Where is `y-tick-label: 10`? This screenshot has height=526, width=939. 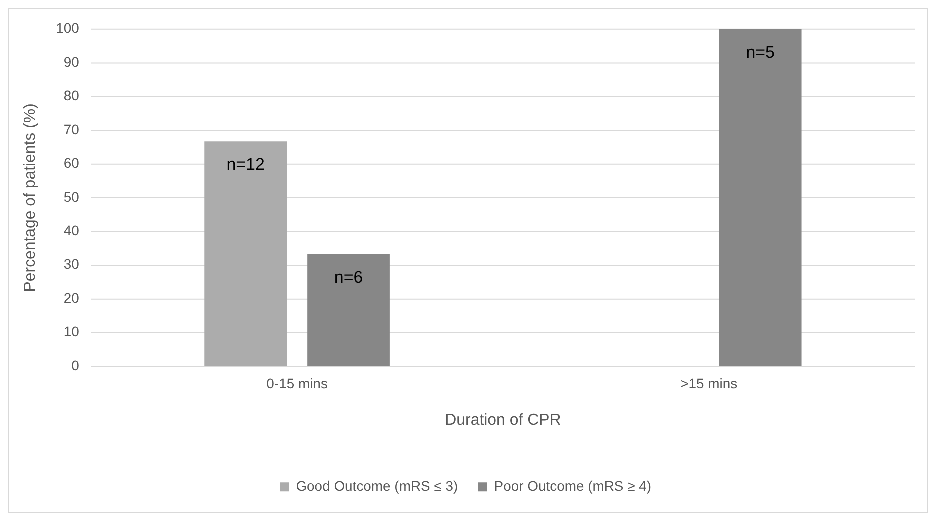 y-tick-label: 10 is located at coordinates (72, 332).